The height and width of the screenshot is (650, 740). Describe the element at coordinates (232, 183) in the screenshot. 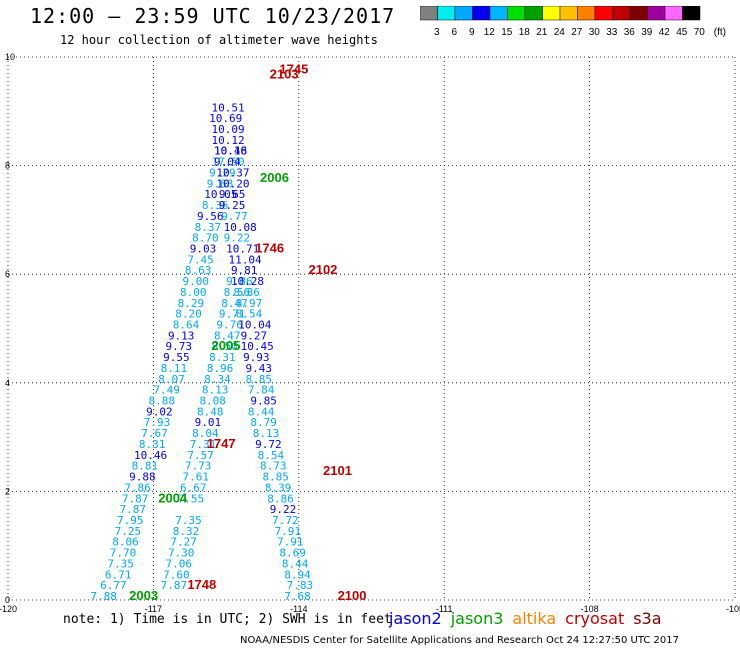

I see `wave-height-value: 10.20` at that location.